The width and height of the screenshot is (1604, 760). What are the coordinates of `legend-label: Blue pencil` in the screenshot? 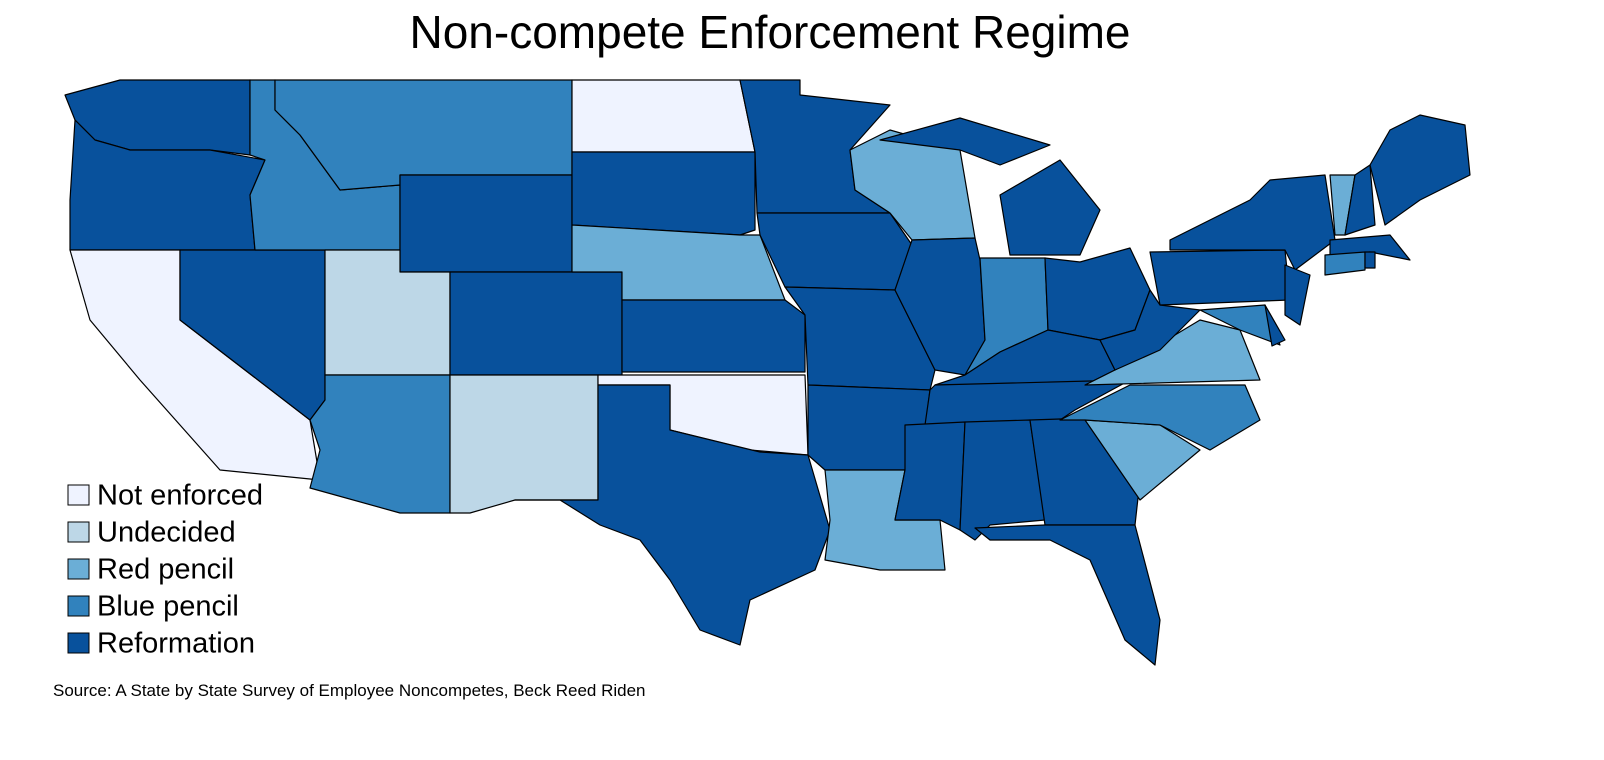 It's located at (168, 607).